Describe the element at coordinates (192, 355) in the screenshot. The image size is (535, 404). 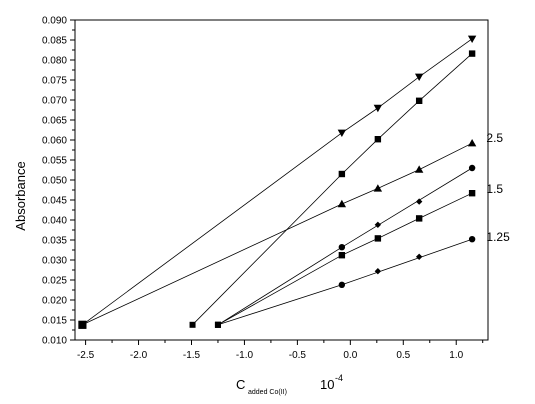
I see `x-tick-label: -1.5` at that location.